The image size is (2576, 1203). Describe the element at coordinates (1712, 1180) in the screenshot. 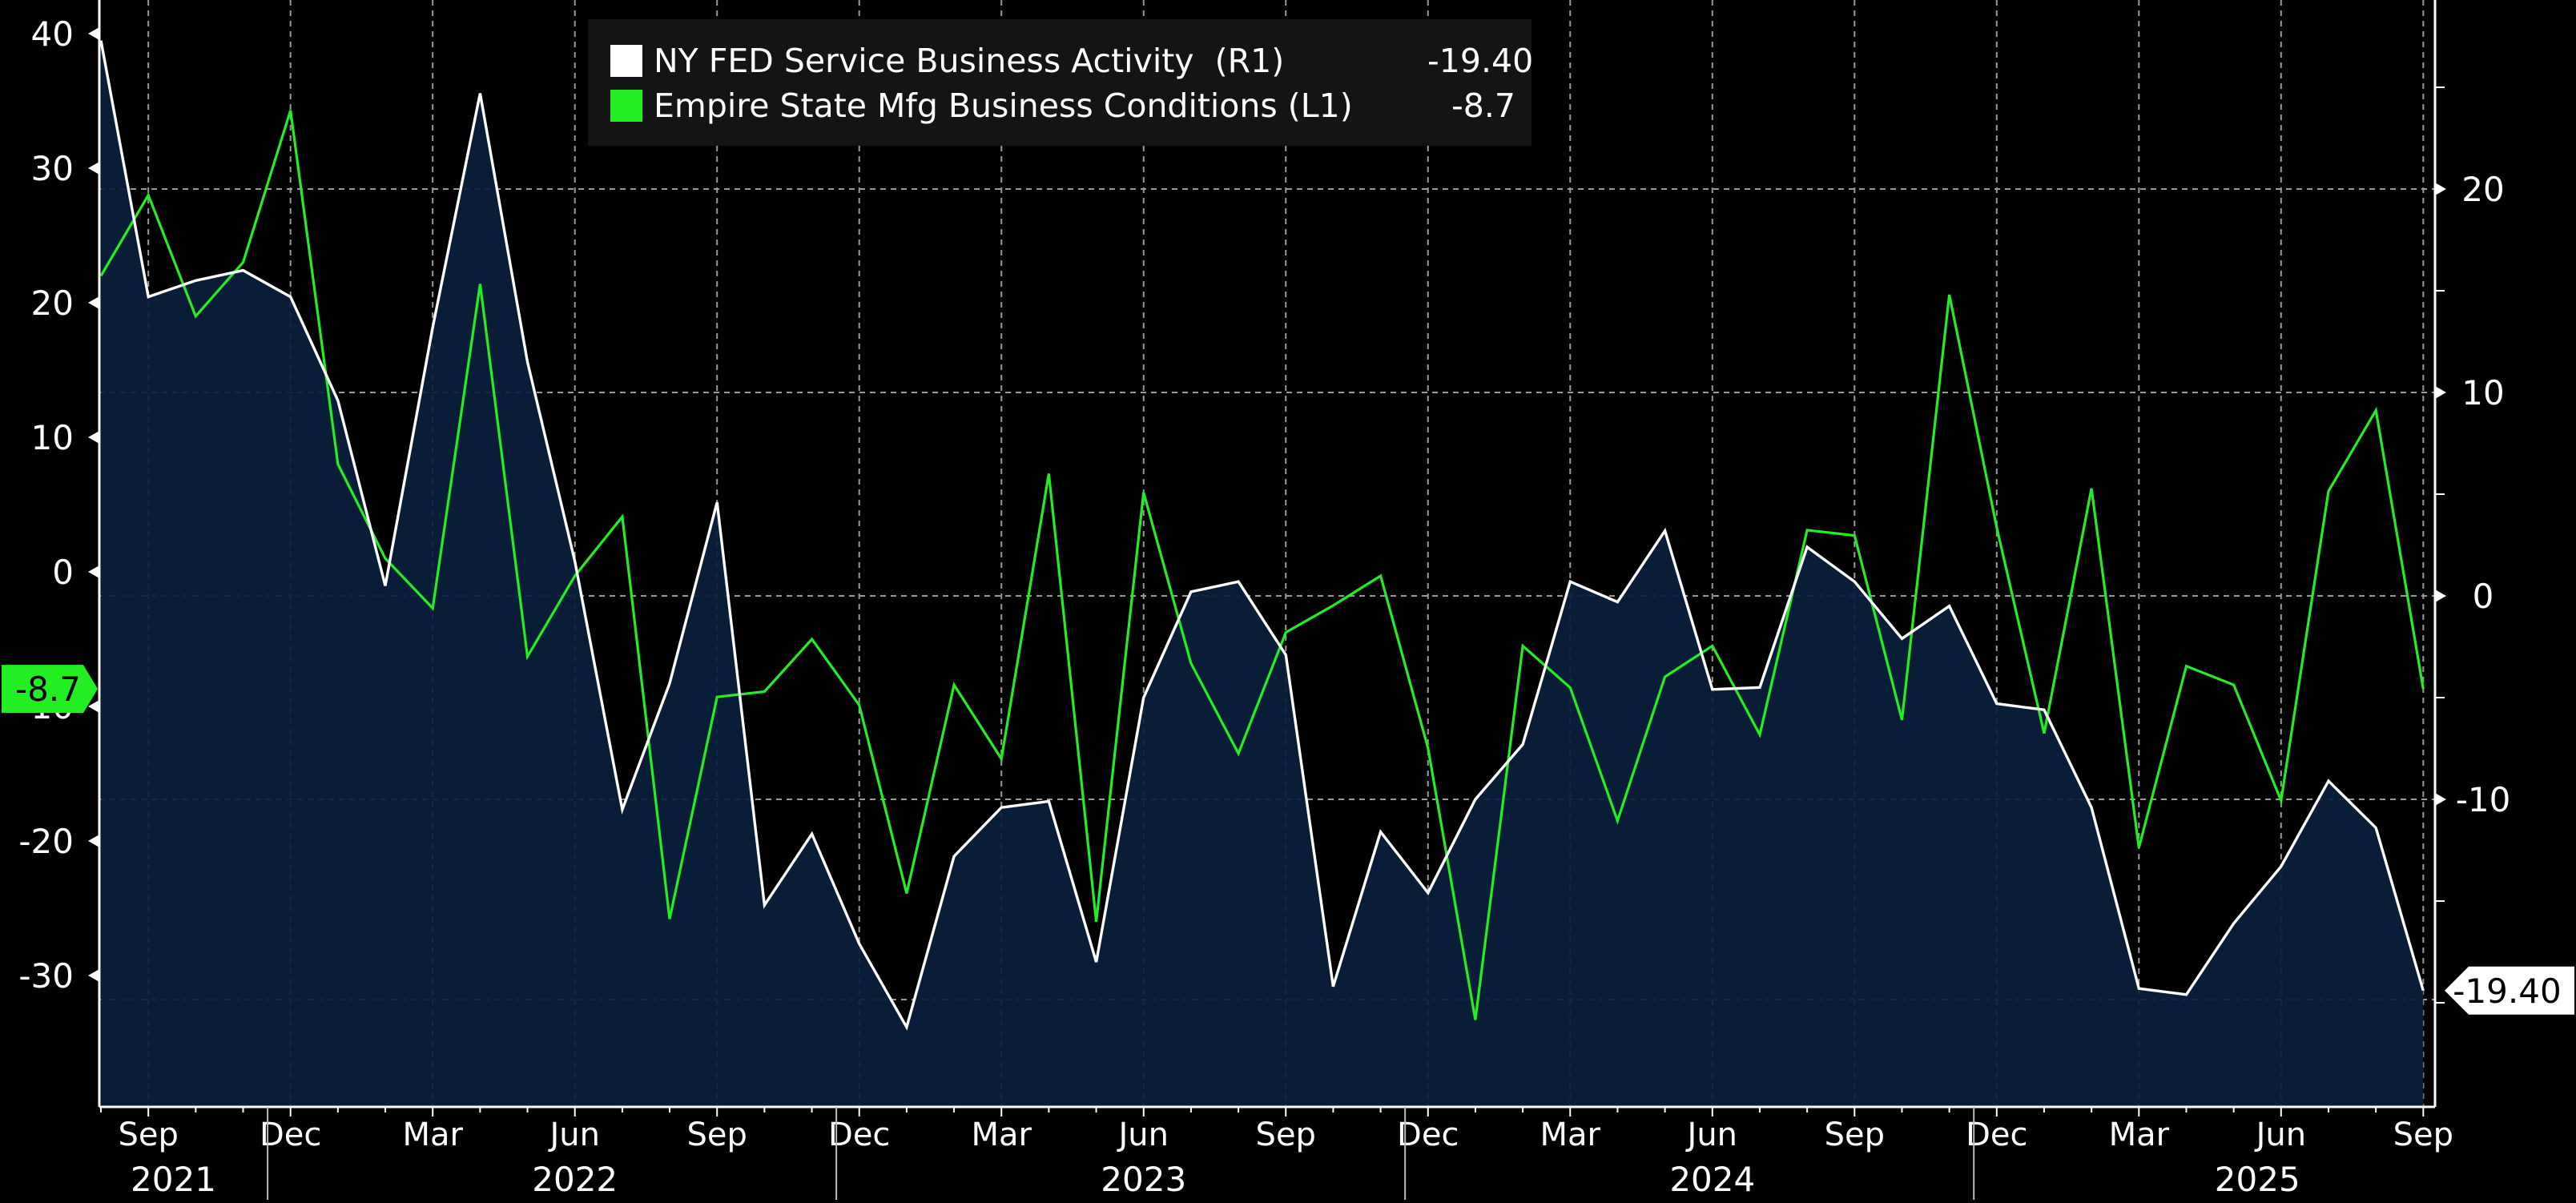

I see `year-label-3: 2024` at that location.